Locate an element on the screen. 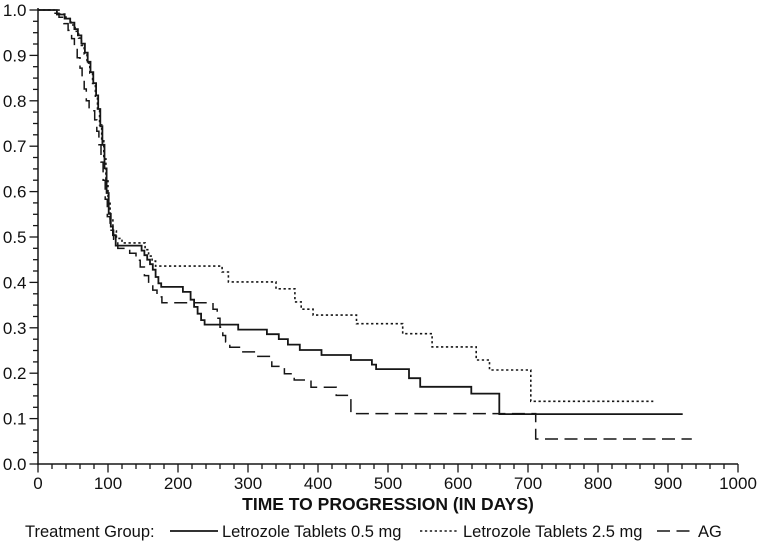 The width and height of the screenshot is (758, 553). y-tick-label: 0.4 is located at coordinates (15, 282).